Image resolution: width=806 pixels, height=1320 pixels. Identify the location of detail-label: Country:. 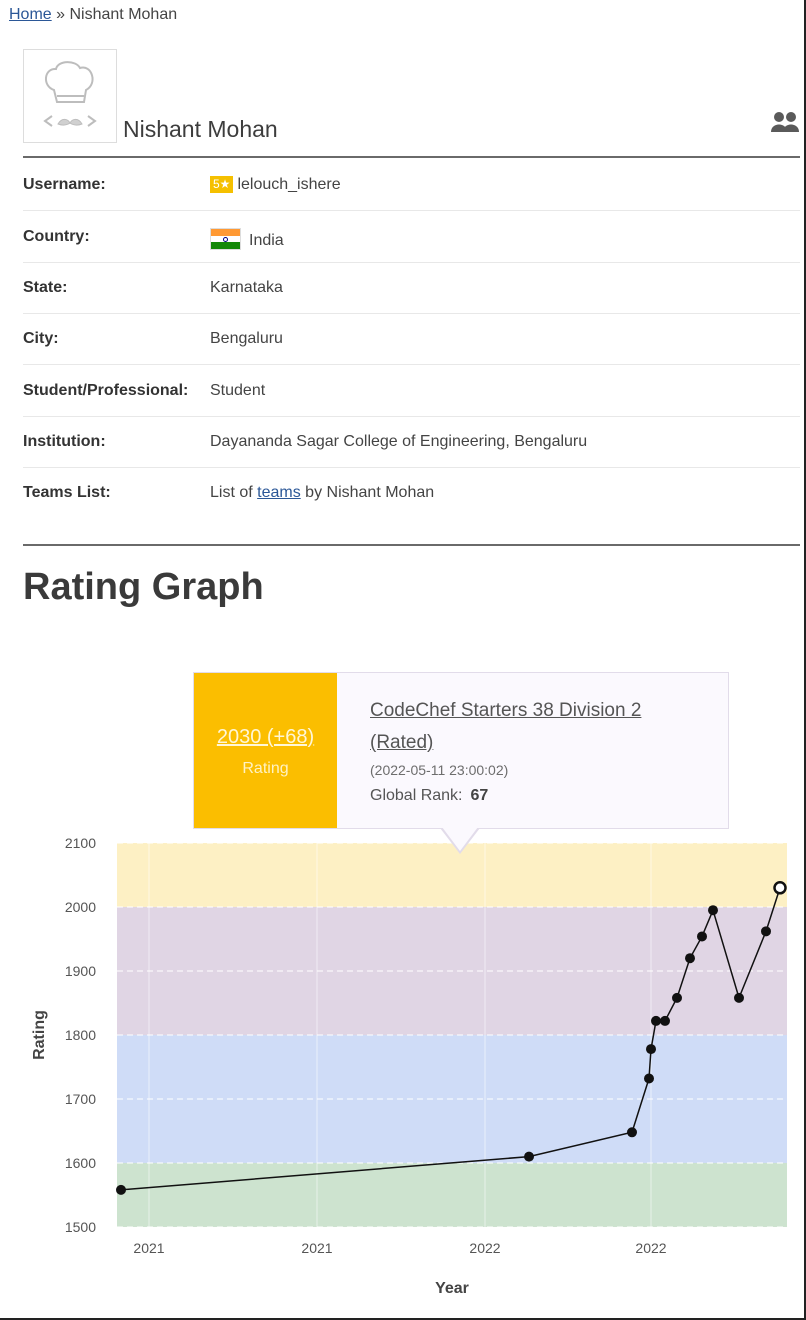
(56, 236).